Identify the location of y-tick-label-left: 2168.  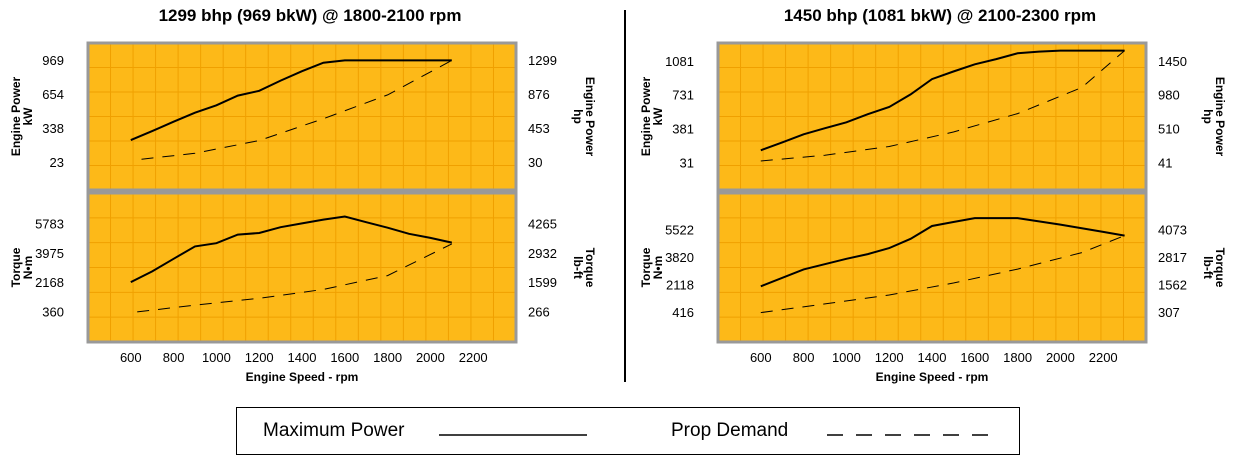
(49, 282).